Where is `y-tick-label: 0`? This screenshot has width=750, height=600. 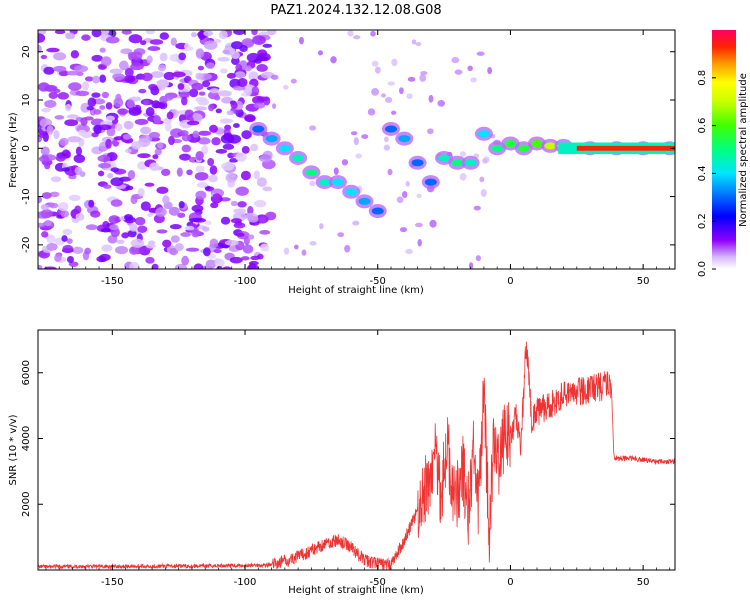
y-tick-label: 0 is located at coordinates (26, 148).